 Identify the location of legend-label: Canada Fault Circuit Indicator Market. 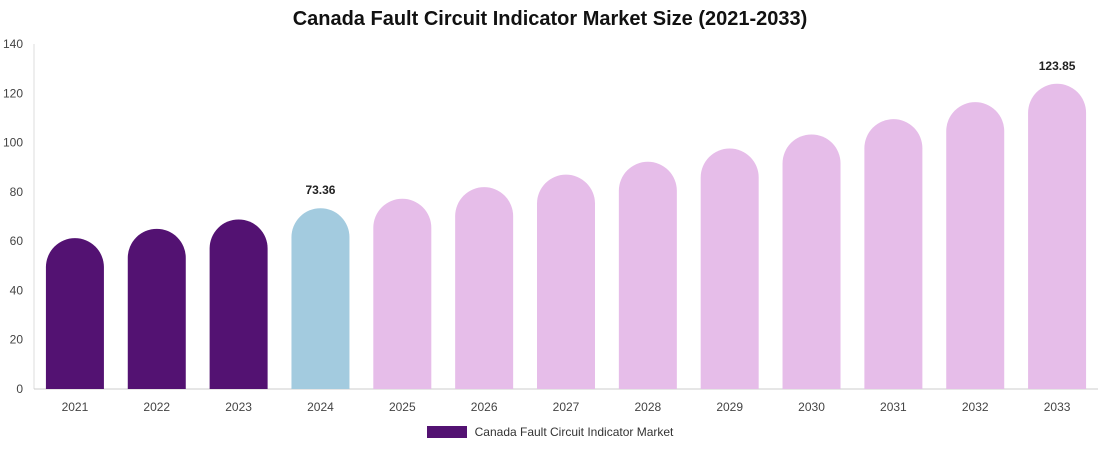
(574, 432).